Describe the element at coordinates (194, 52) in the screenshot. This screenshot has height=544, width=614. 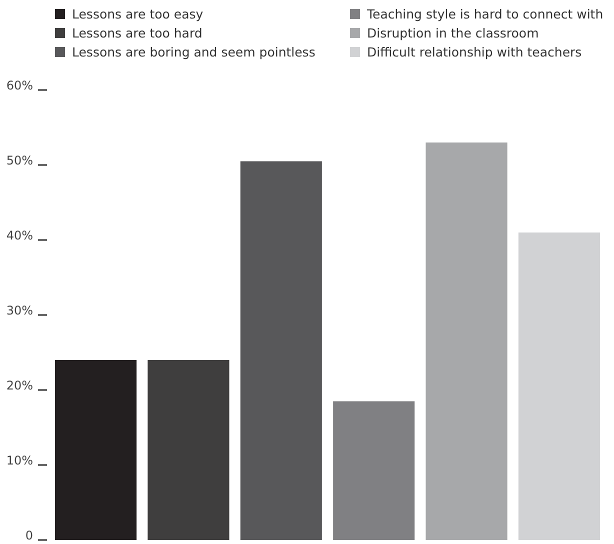
I see `legend-label: Lessons are boring and seem pointless` at that location.